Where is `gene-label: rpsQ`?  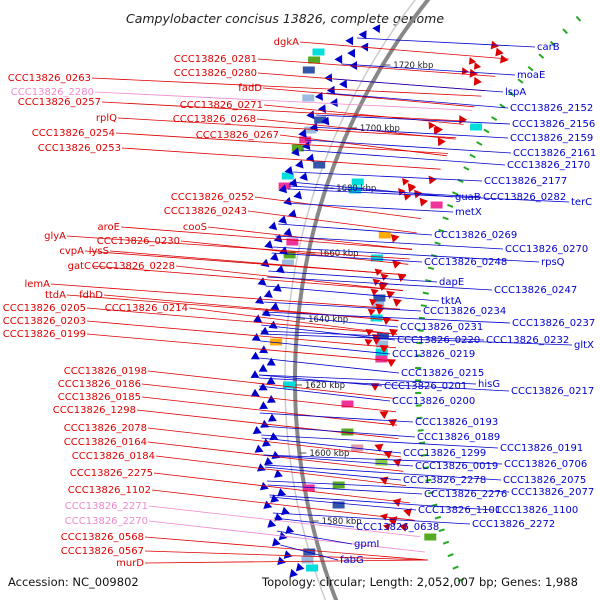 gene-label: rpsQ is located at coordinates (553, 262).